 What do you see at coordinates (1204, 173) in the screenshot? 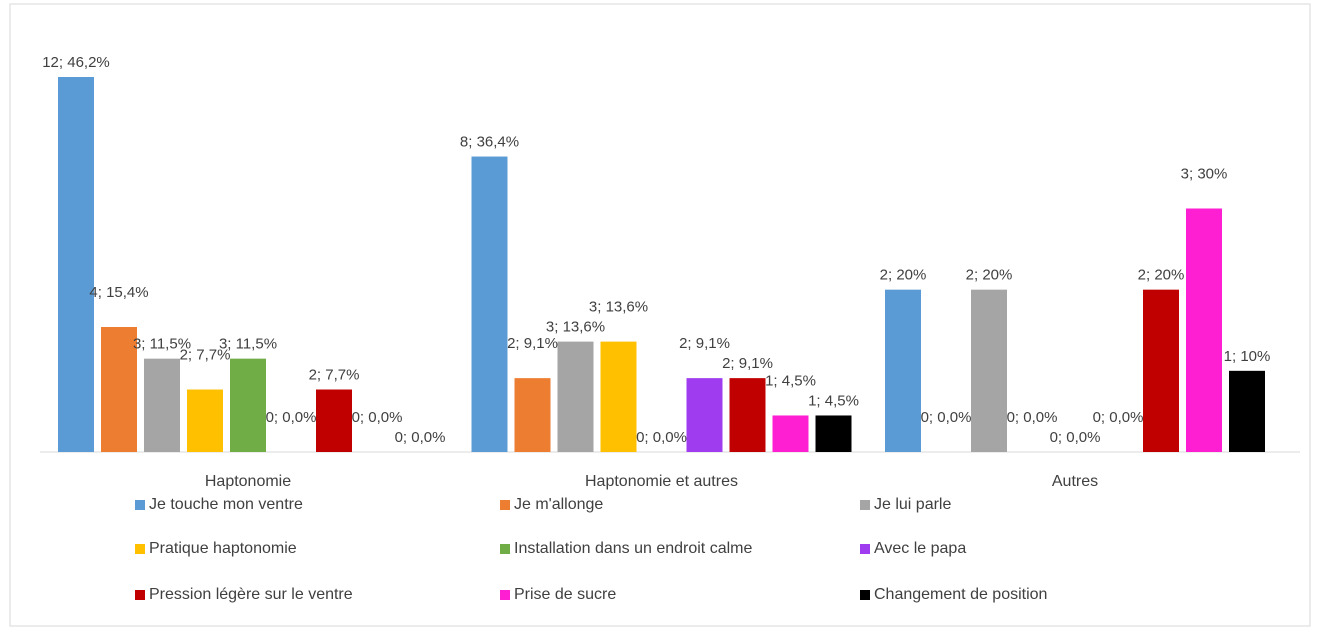
I see `data-label: 3; 30%` at bounding box center [1204, 173].